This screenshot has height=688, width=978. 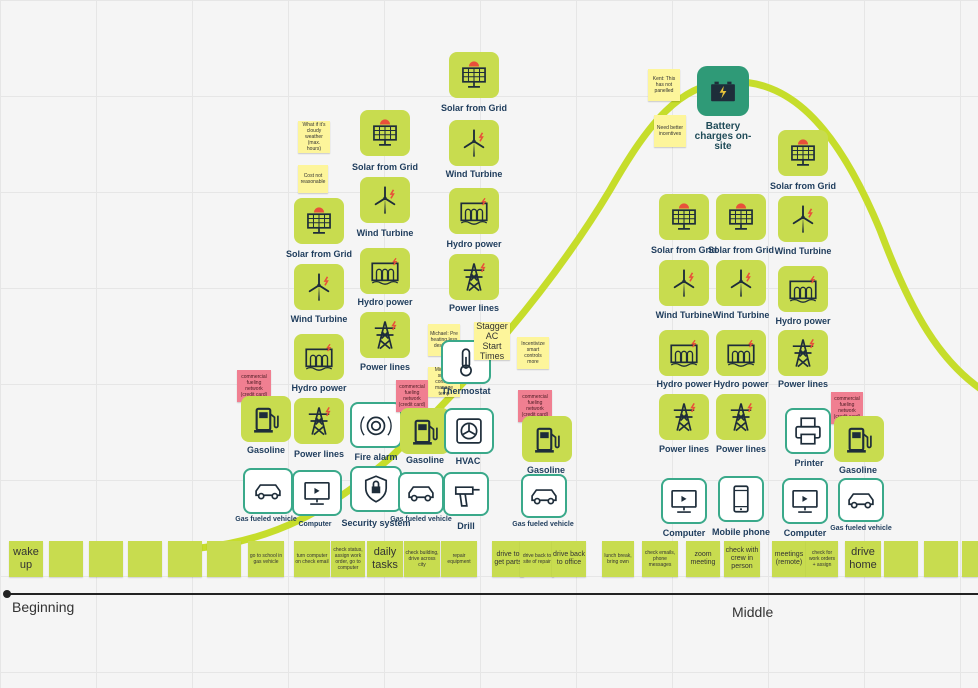 What do you see at coordinates (822, 559) in the screenshot?
I see `step-check-work-orders: check for work orders + assign` at bounding box center [822, 559].